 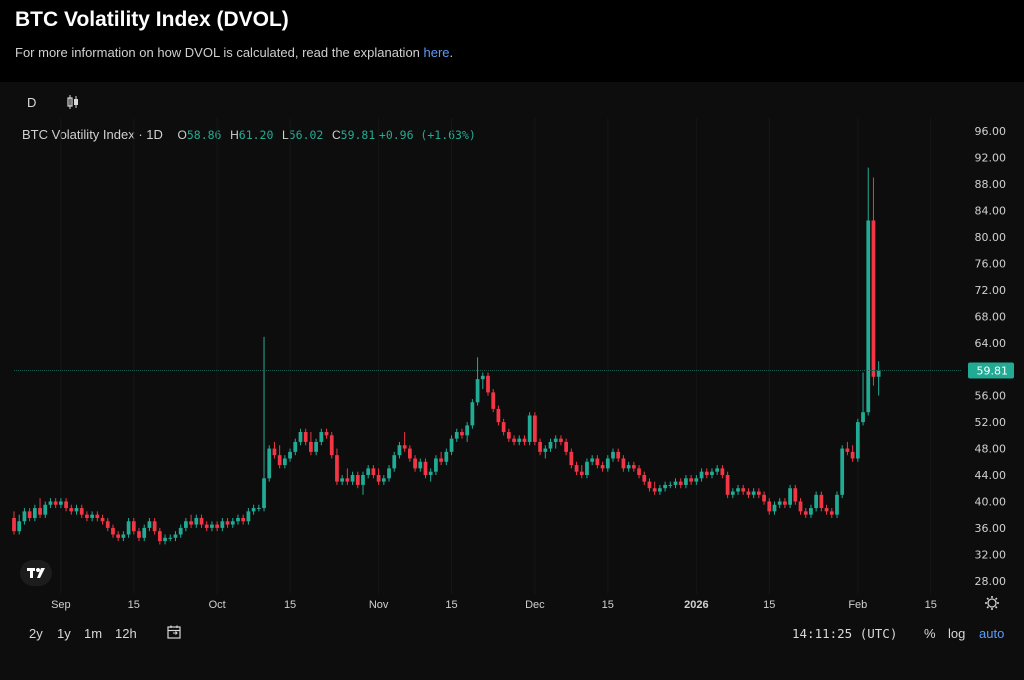 I want to click on log-toggle: log, so click(x=957, y=633).